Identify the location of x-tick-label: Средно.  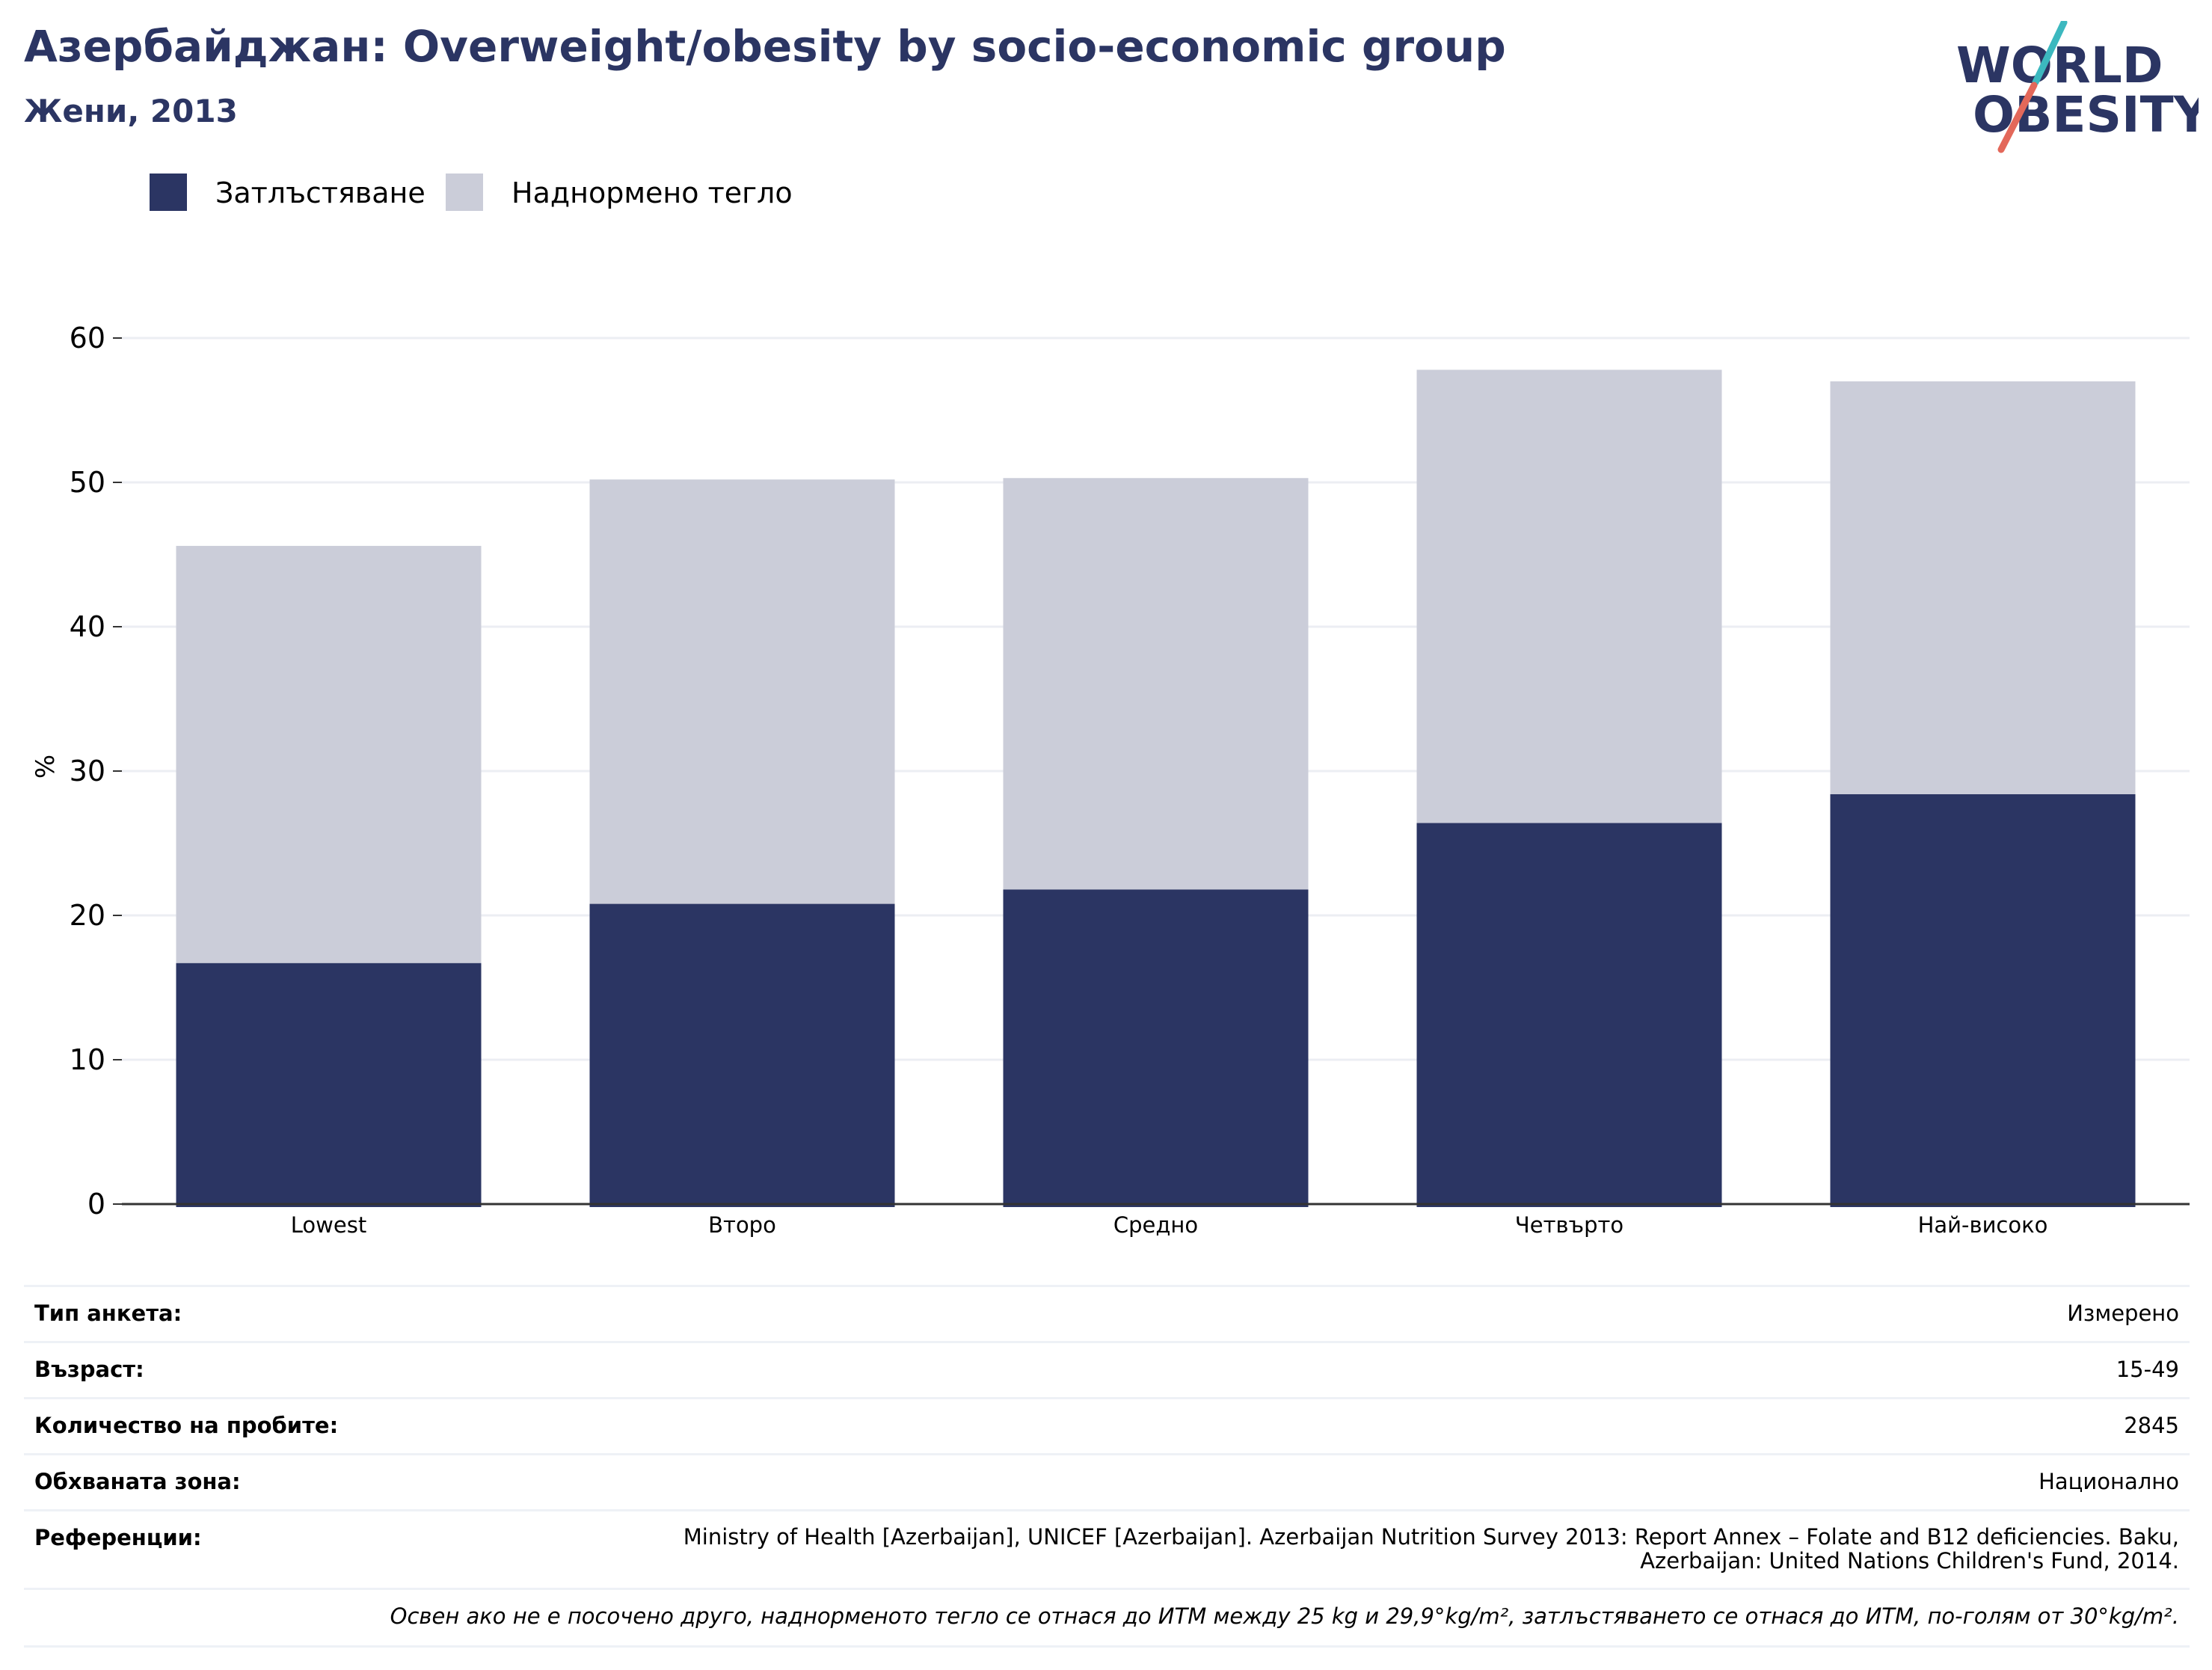
(1155, 1225).